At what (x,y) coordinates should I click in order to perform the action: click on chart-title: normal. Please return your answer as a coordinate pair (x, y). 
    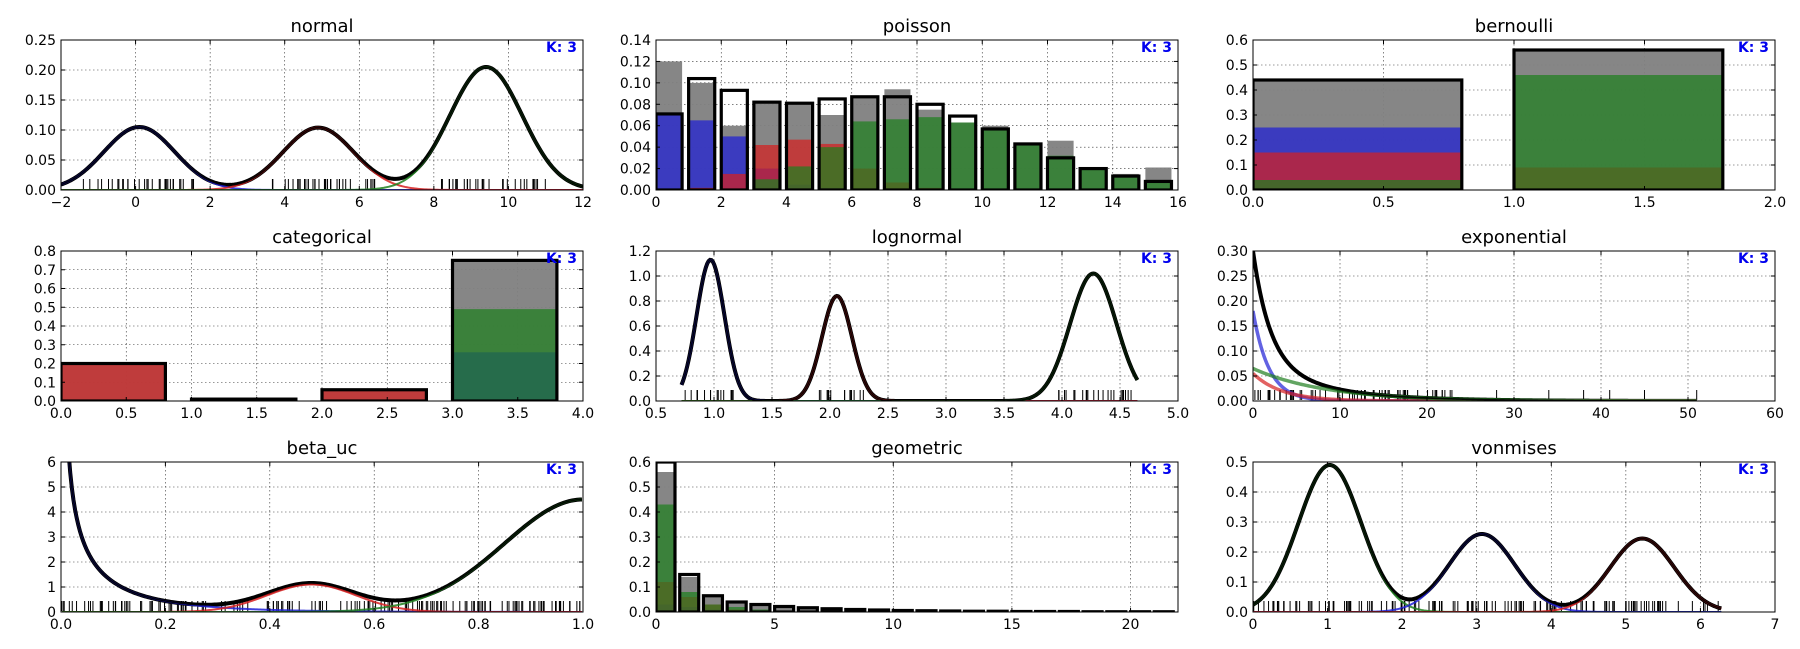
    Looking at the image, I should click on (321, 26).